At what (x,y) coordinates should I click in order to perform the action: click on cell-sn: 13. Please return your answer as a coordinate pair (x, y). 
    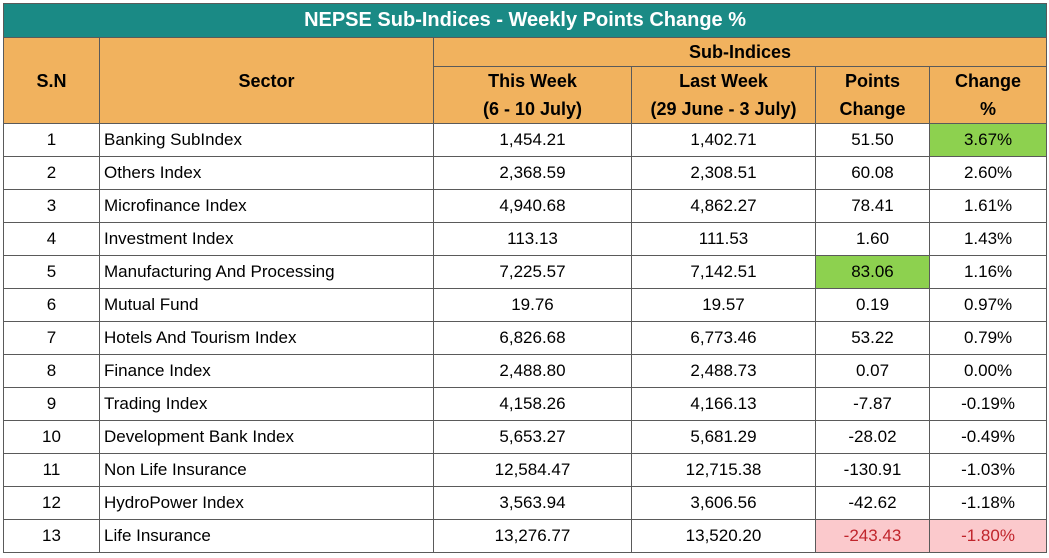
    Looking at the image, I should click on (51, 536).